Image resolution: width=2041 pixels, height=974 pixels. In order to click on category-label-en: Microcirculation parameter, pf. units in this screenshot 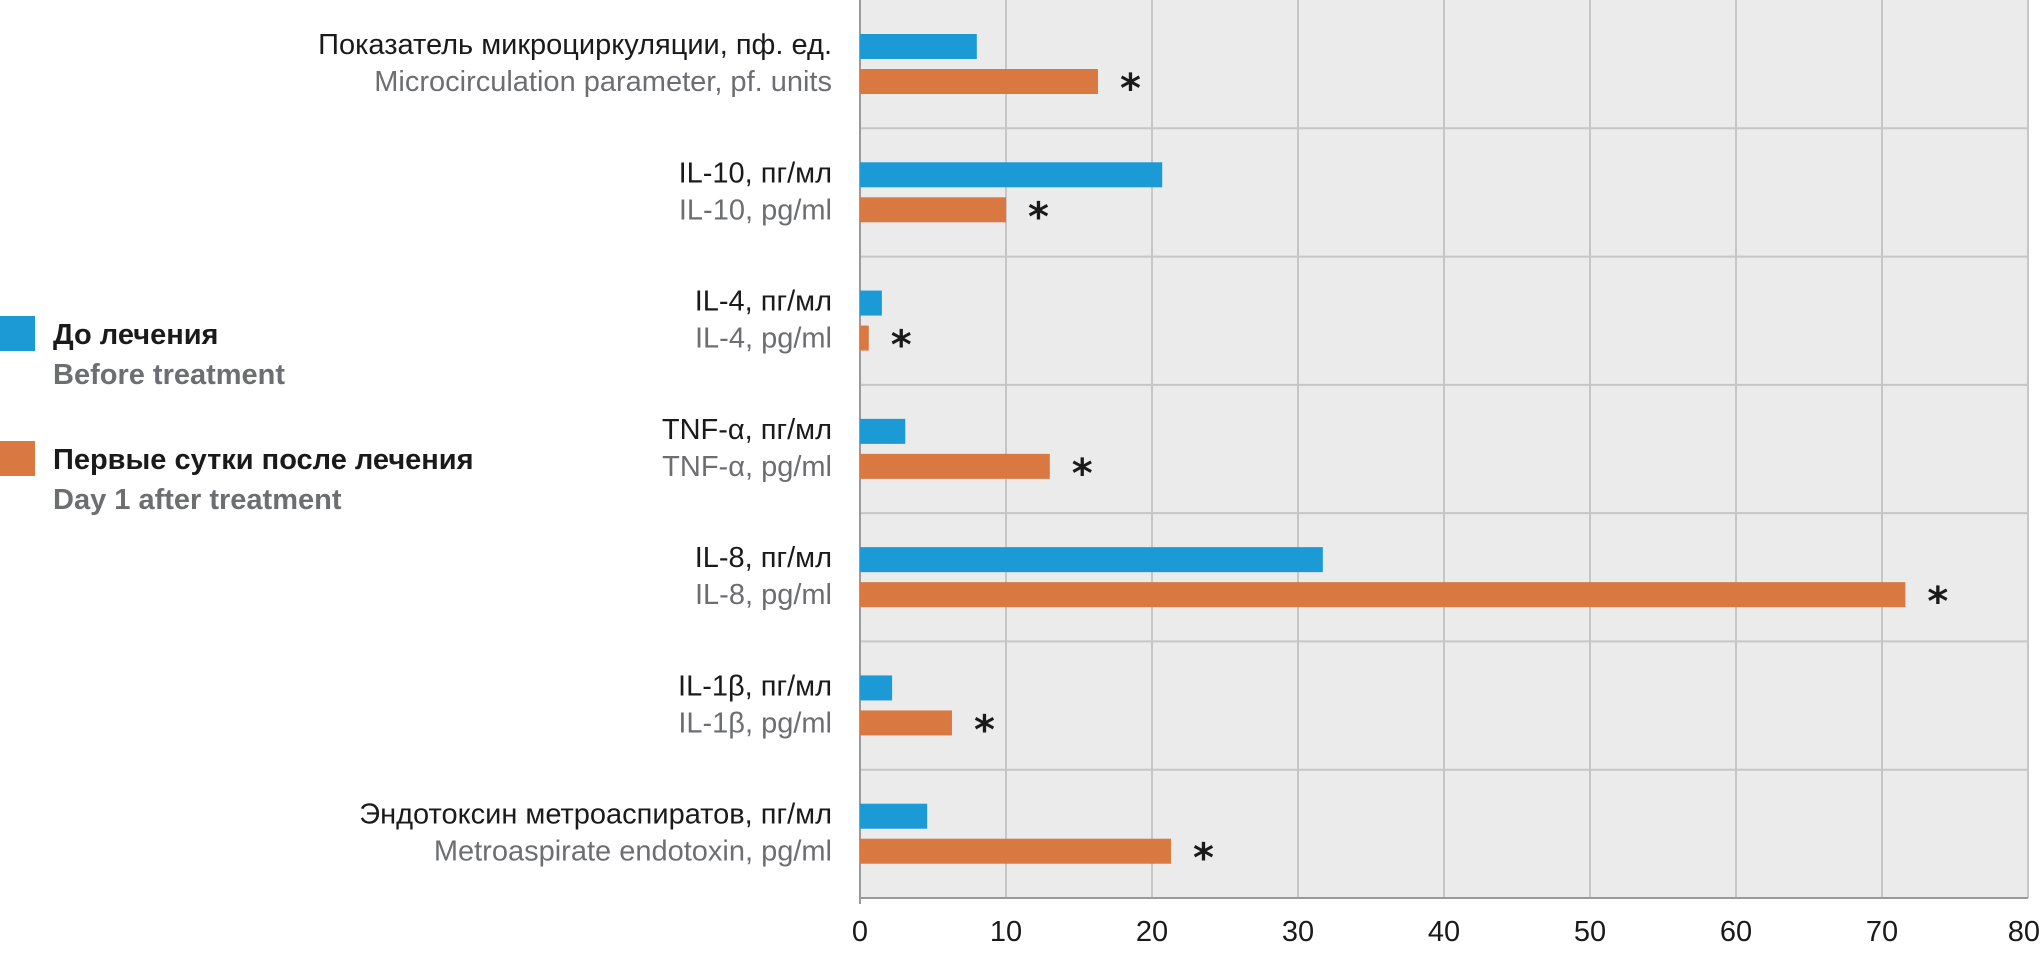, I will do `click(603, 82)`.